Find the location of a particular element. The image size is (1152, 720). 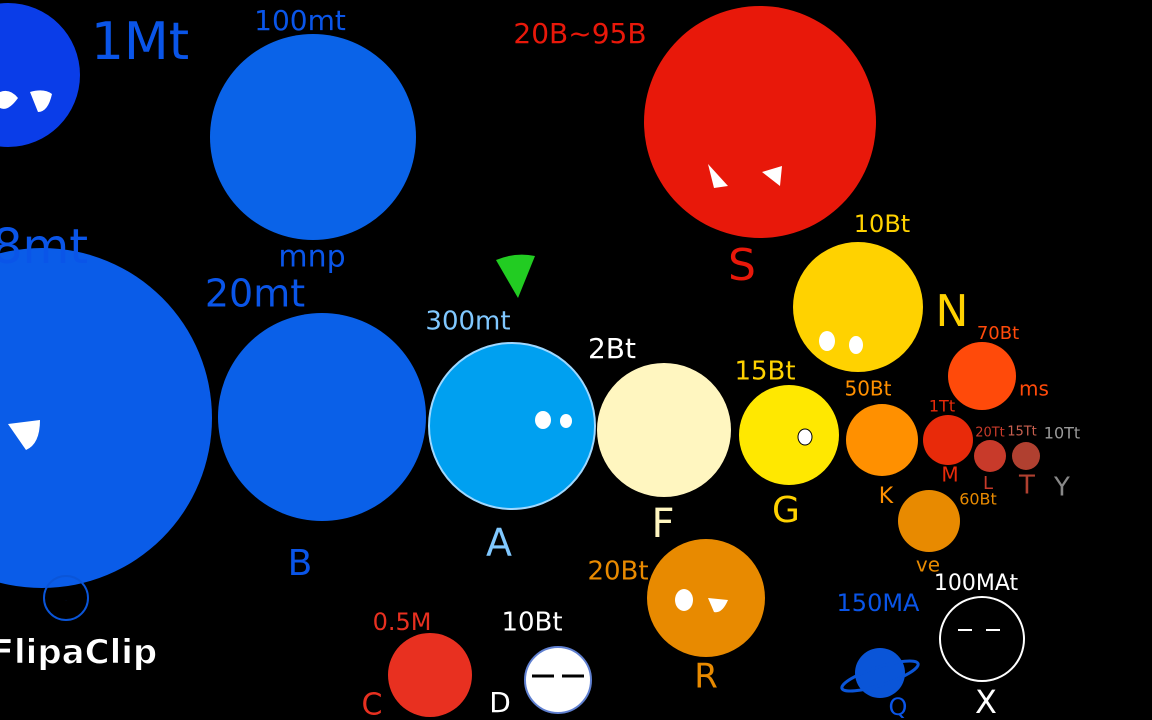

label: 1Tt is located at coordinates (942, 406).